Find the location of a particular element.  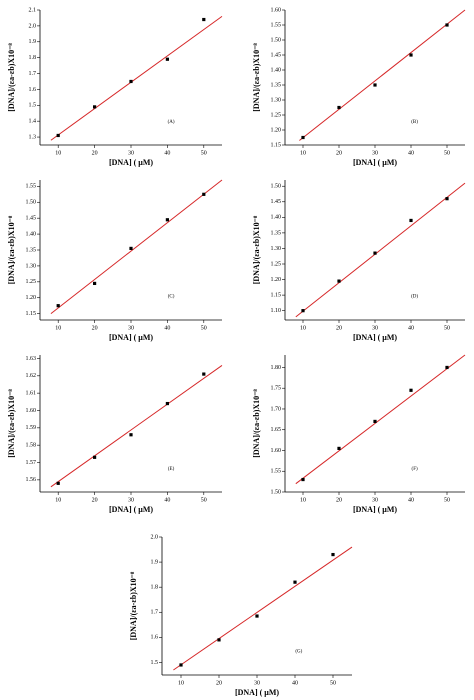

y-tick-label: 1.60 is located at coordinates (276, 10).